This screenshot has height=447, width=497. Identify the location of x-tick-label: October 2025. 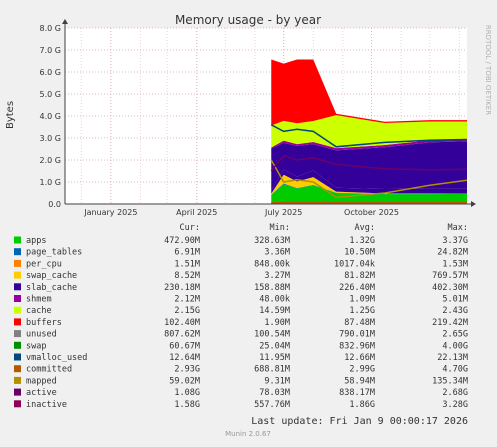
(371, 212).